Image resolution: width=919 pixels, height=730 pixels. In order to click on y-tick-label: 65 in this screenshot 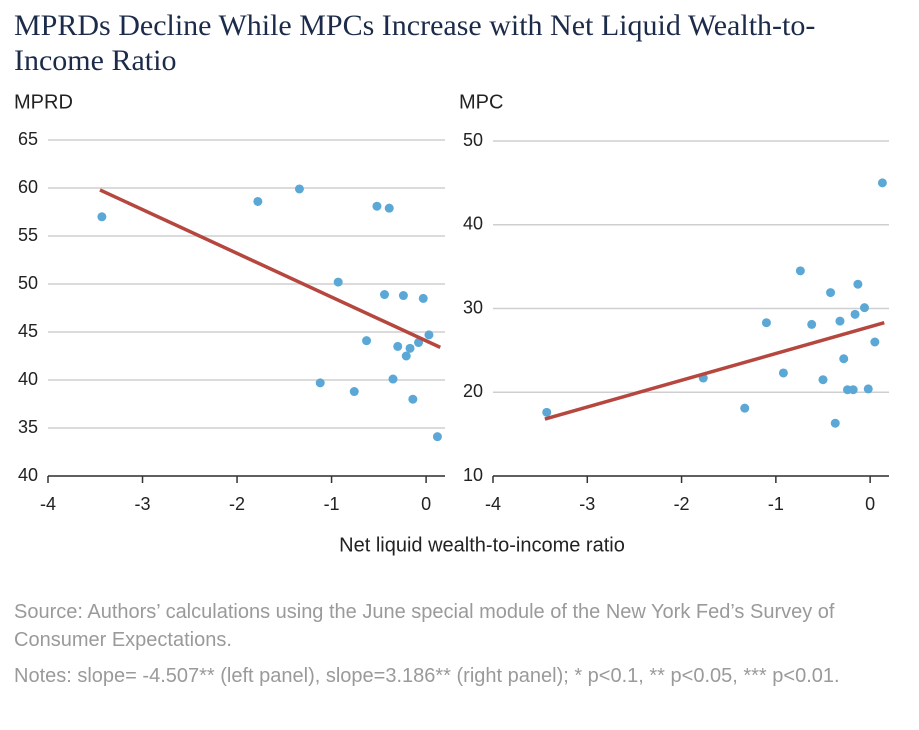, I will do `click(28, 139)`.